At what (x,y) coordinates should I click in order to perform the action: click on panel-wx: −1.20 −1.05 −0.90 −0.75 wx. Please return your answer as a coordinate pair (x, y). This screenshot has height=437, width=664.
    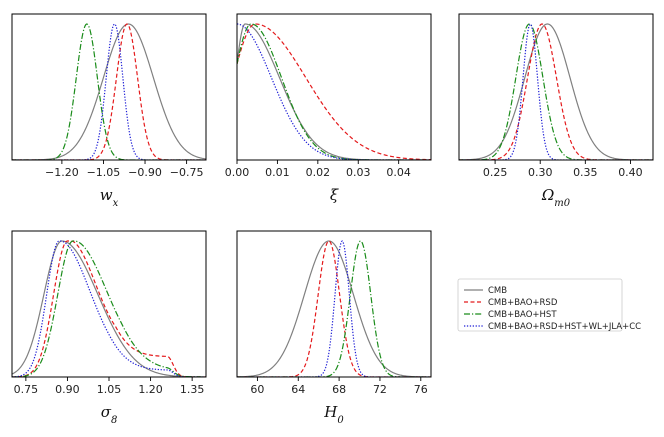
    Looking at the image, I should click on (109, 111).